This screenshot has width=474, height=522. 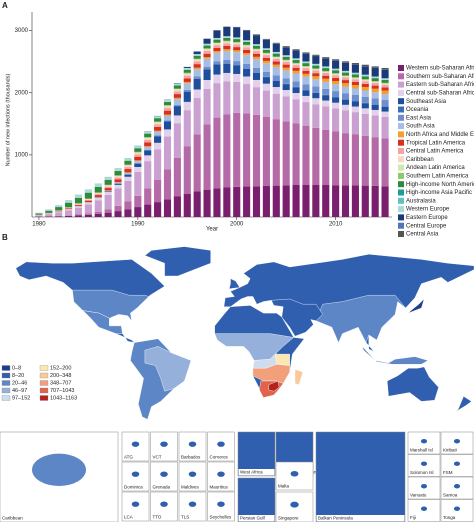 What do you see at coordinates (427, 218) in the screenshot?
I see `legend-label: Eastern Europe` at bounding box center [427, 218].